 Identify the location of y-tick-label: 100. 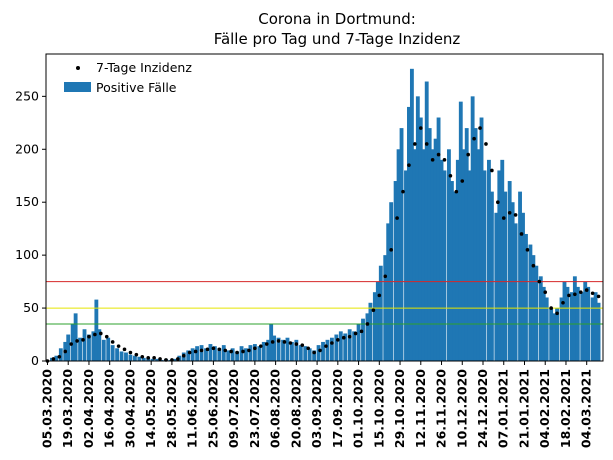
(27, 254).